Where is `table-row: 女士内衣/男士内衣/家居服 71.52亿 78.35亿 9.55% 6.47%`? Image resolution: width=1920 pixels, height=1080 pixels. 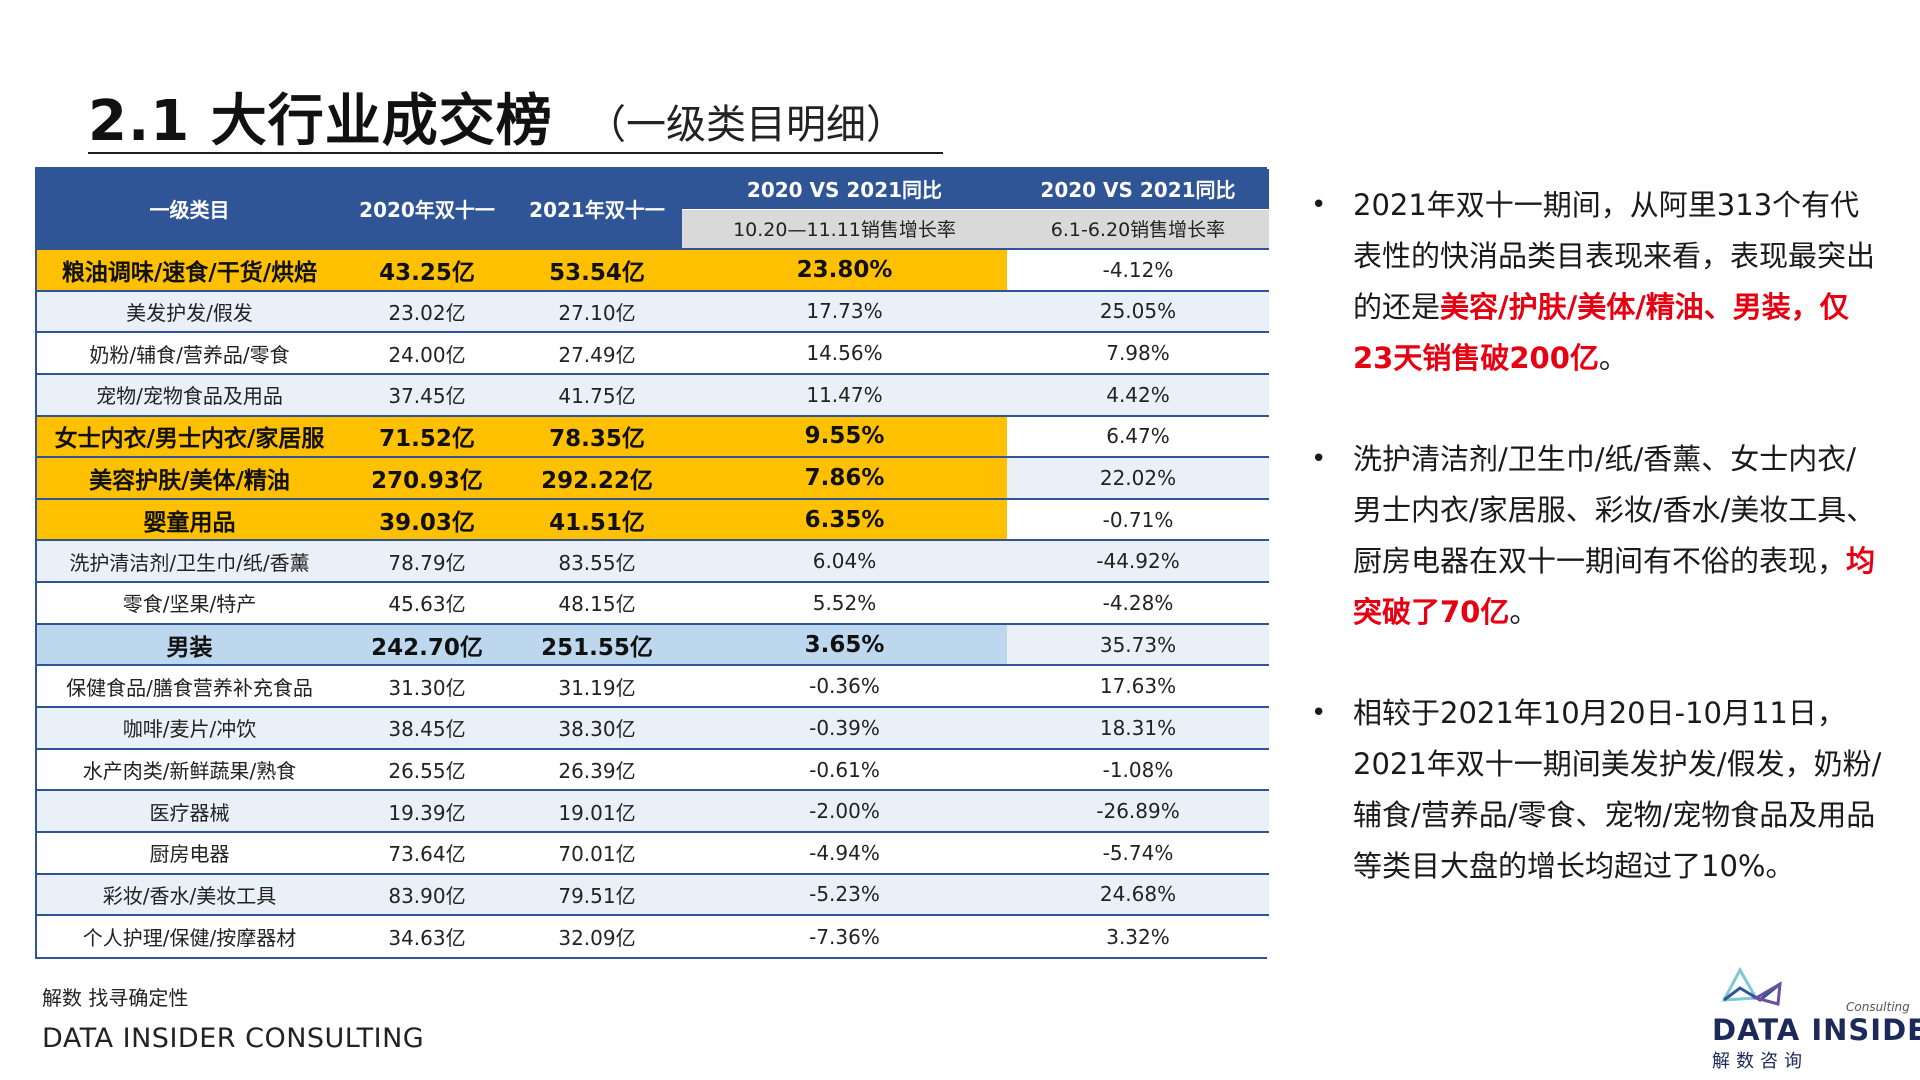 table-row: 女士内衣/男士内衣/家居服 71.52亿 78.35亿 9.55% 6.47% is located at coordinates (653, 436).